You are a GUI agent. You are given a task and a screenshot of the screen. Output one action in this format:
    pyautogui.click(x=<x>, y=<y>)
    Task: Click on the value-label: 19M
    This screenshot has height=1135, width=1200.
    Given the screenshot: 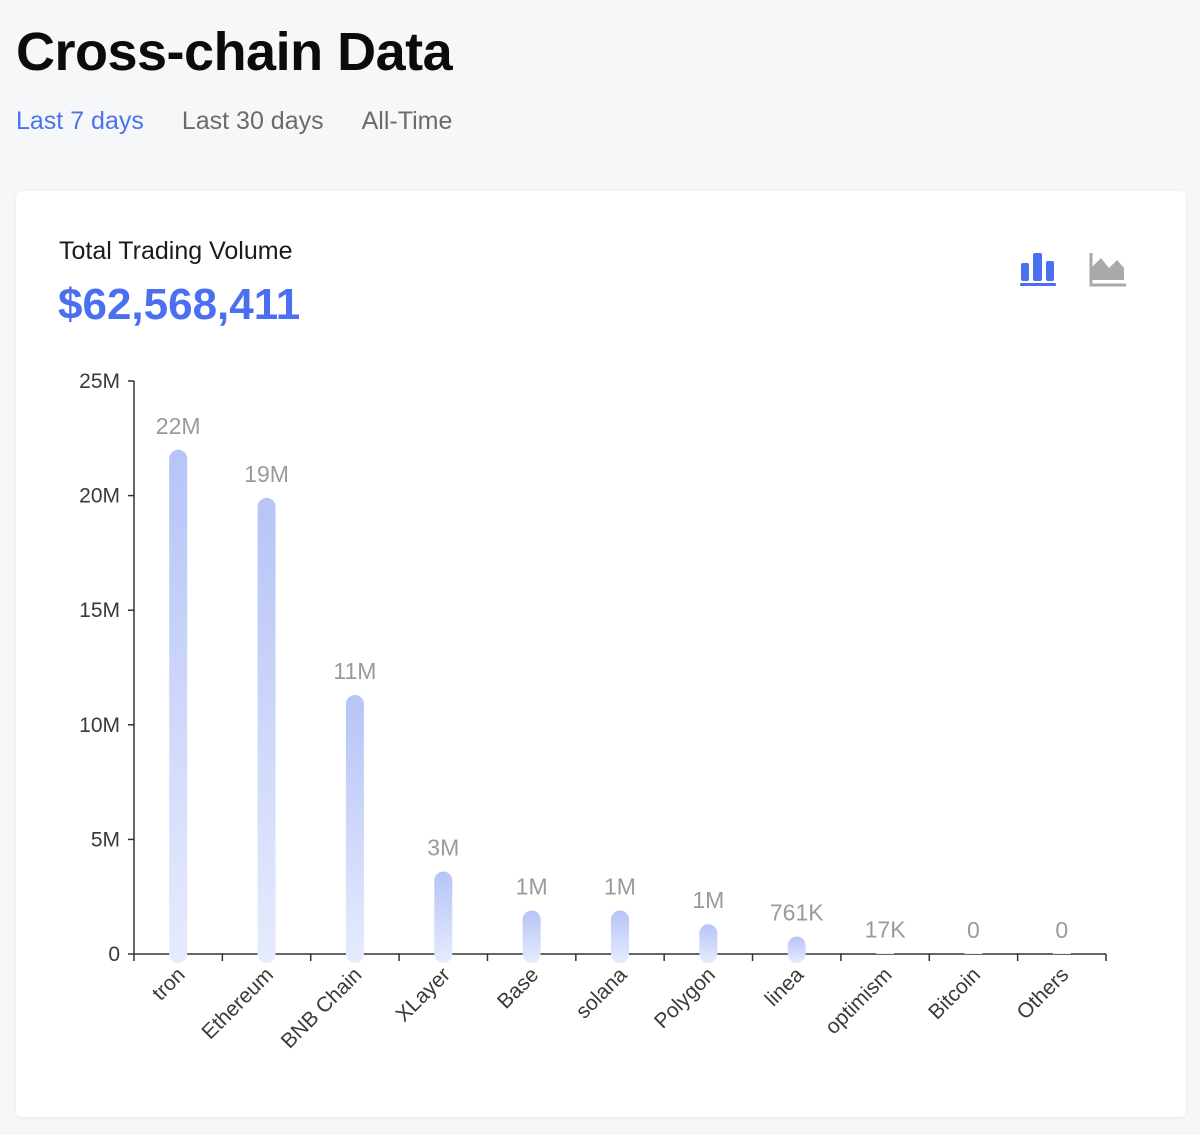 What is the action you would take?
    pyautogui.click(x=266, y=474)
    